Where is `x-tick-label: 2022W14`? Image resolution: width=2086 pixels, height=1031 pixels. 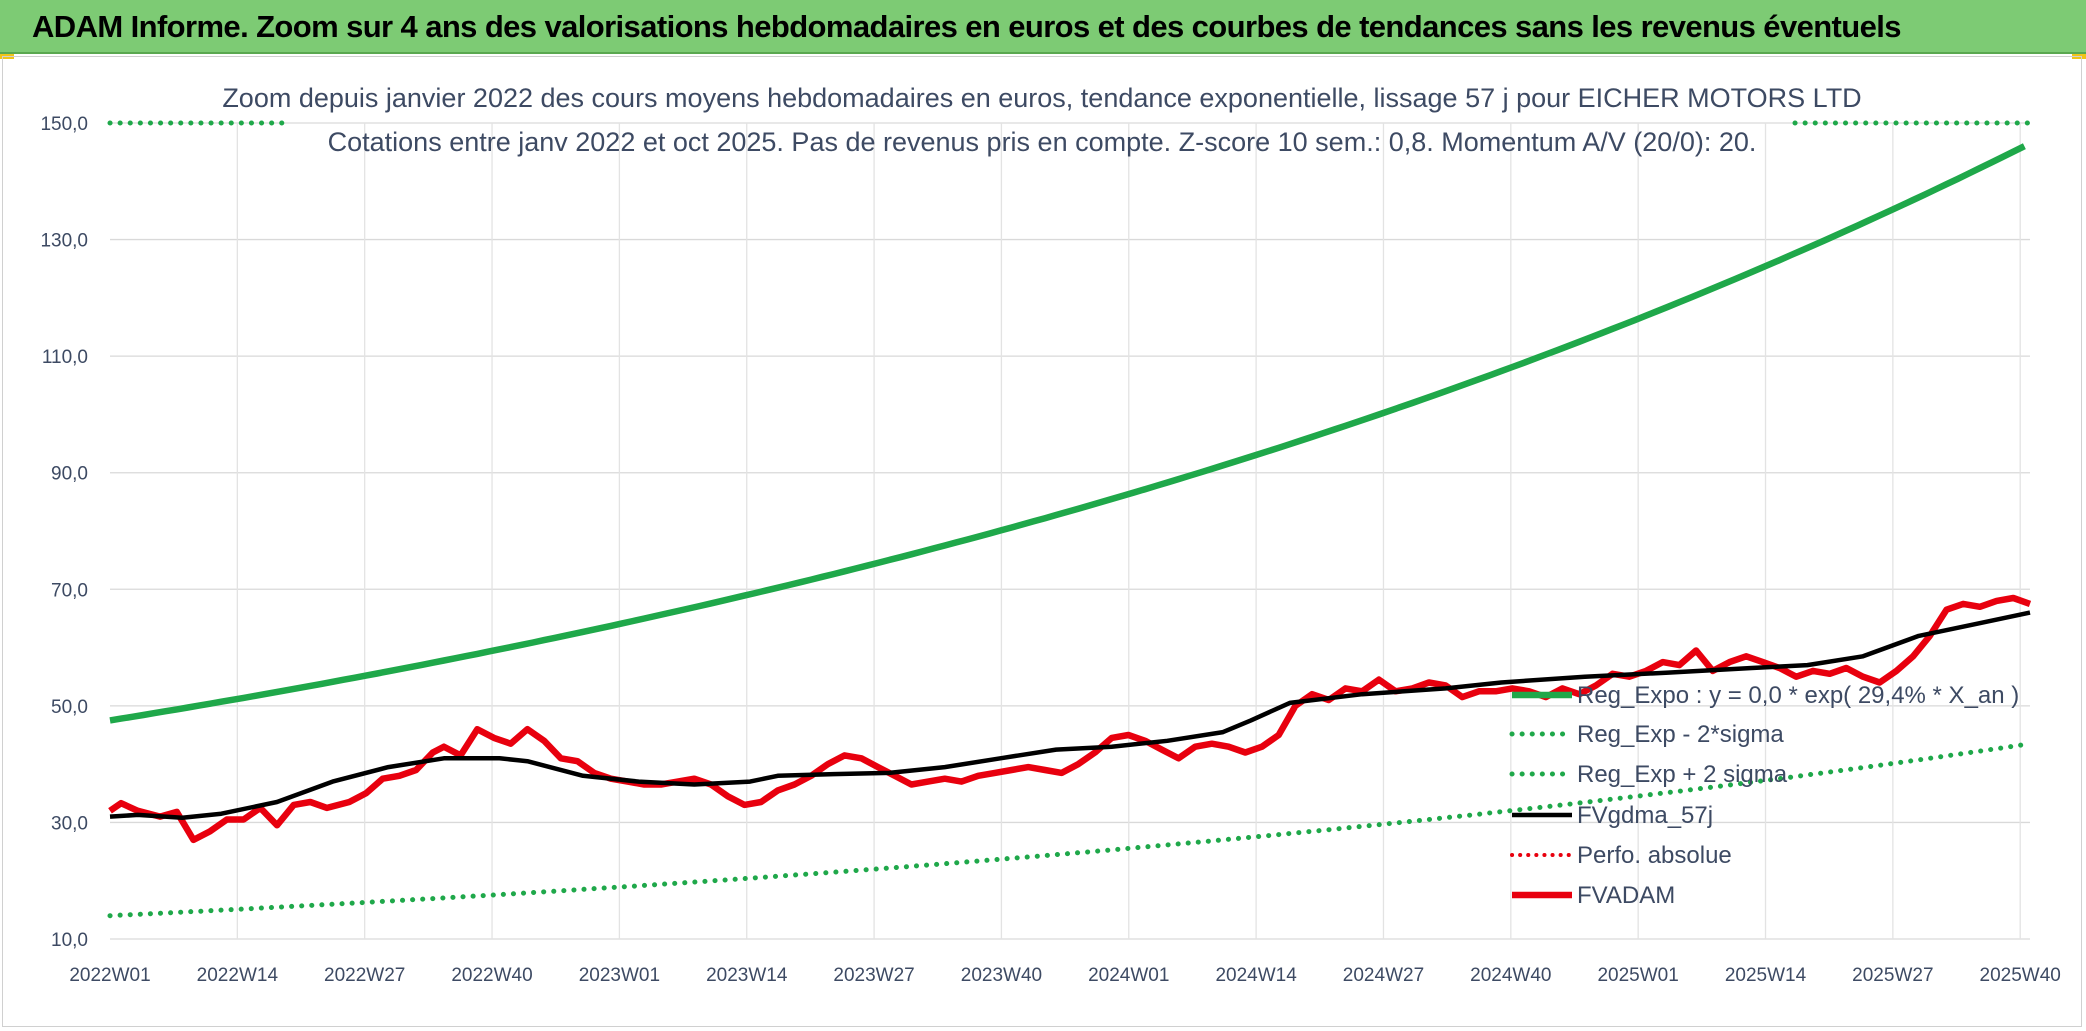 x-tick-label: 2022W14 is located at coordinates (238, 975).